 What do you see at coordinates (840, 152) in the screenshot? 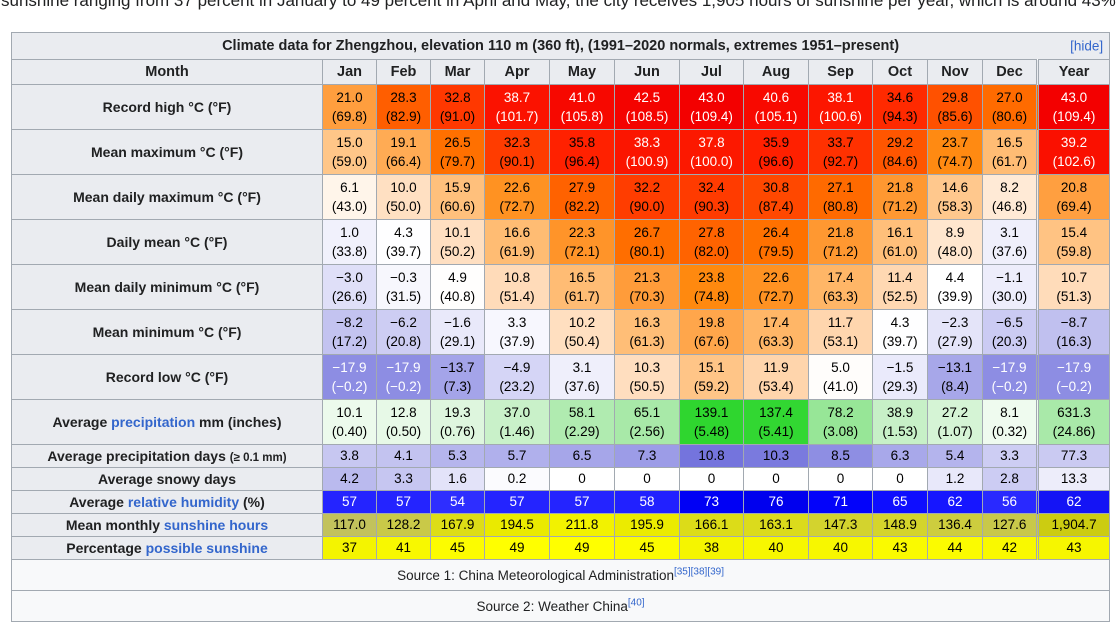
I see `data-cell: 33.7 (92.7)` at bounding box center [840, 152].